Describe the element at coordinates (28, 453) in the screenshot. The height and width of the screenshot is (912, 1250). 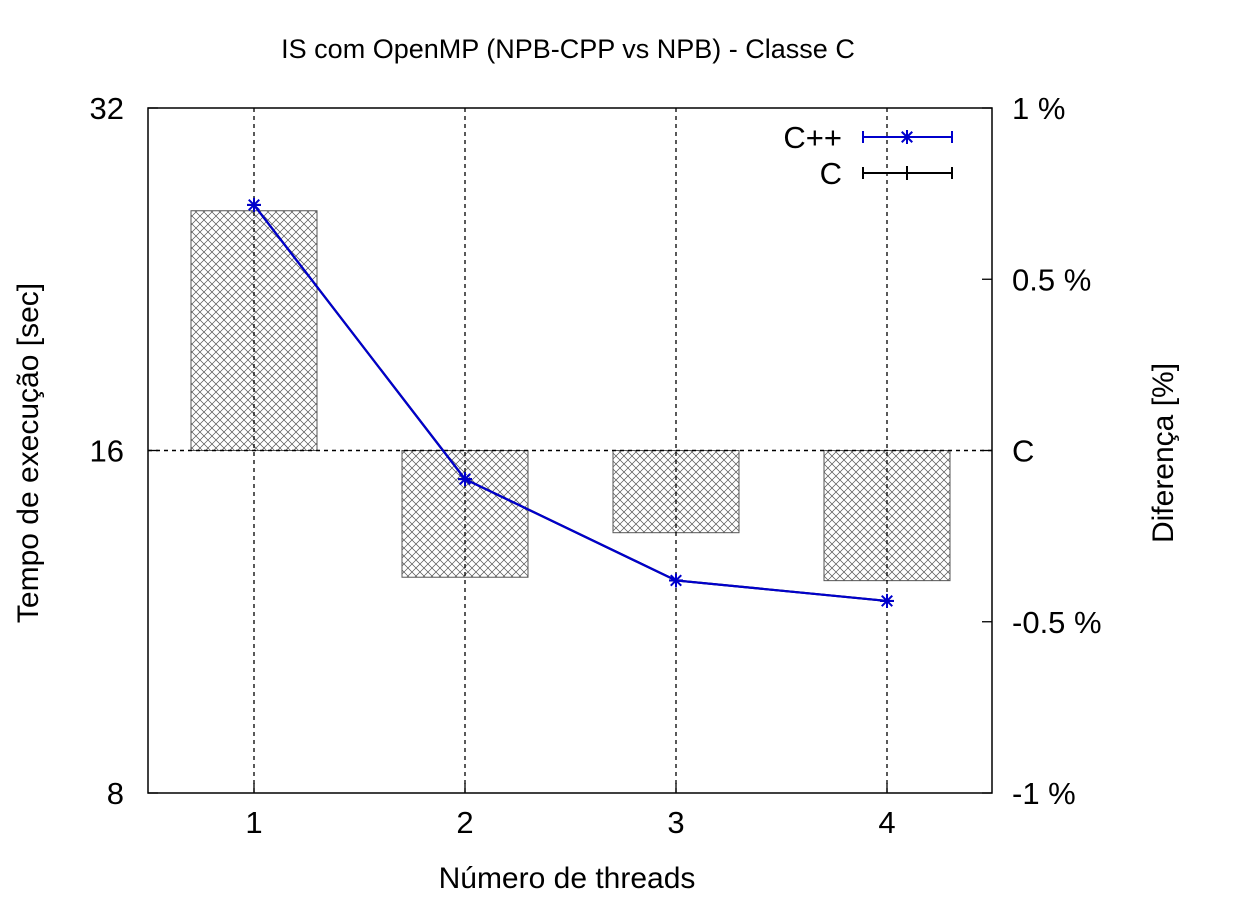
I see `y-axis-label: Tempo de execução [sec]` at that location.